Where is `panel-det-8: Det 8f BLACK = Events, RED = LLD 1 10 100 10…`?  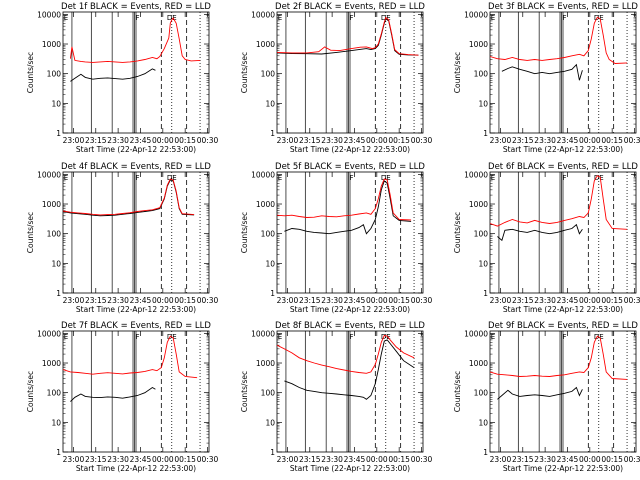
panel-det-8: Det 8f BLACK = Events, RED = LLD 1 10 100 10… is located at coordinates (336, 397).